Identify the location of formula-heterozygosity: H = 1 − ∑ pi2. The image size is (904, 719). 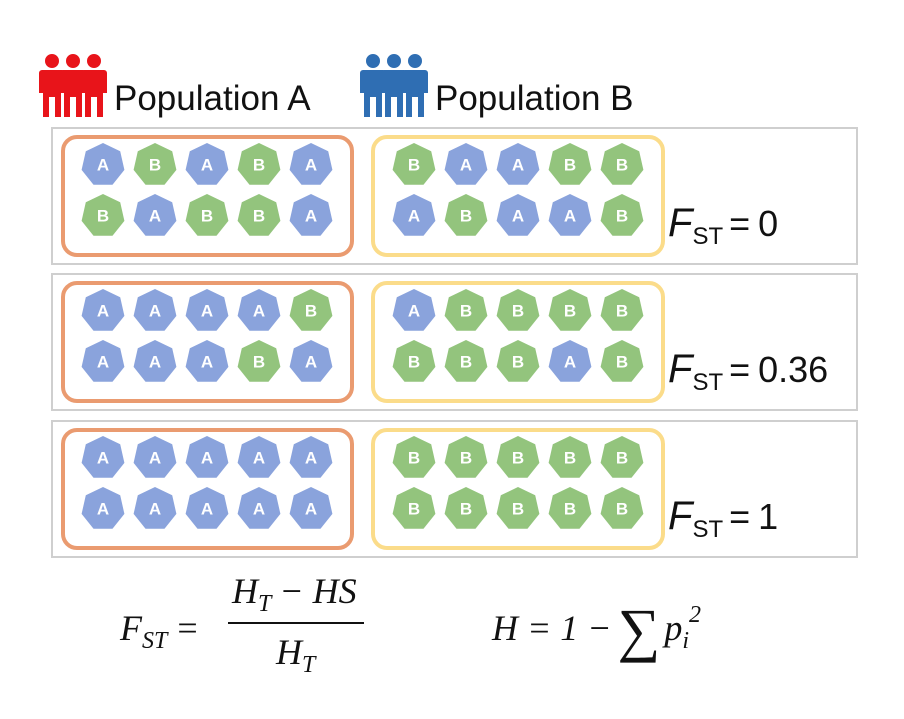
(596, 630).